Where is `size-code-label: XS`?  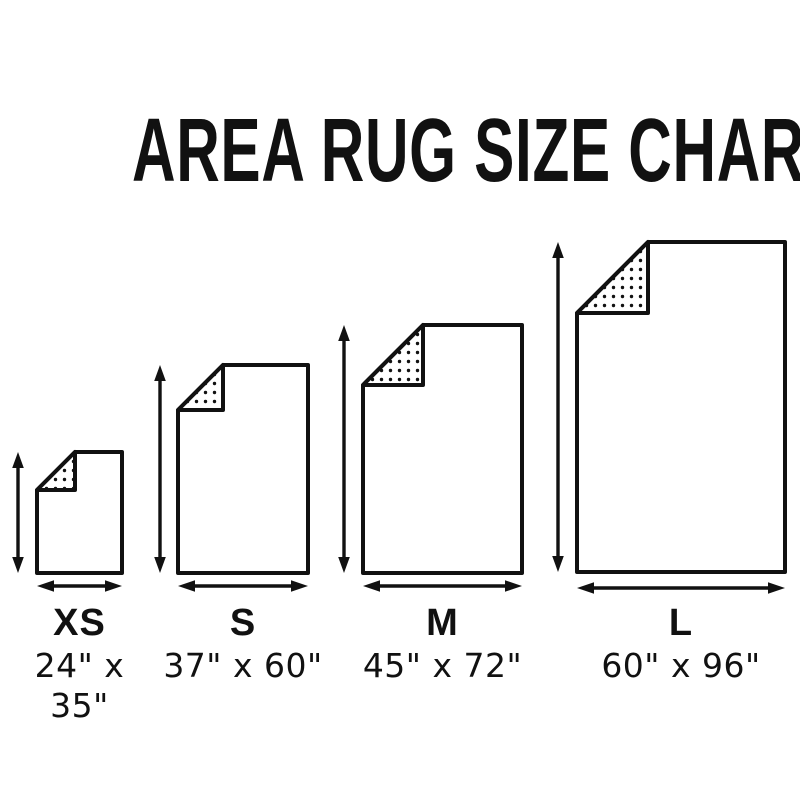 size-code-label: XS is located at coordinates (79, 623).